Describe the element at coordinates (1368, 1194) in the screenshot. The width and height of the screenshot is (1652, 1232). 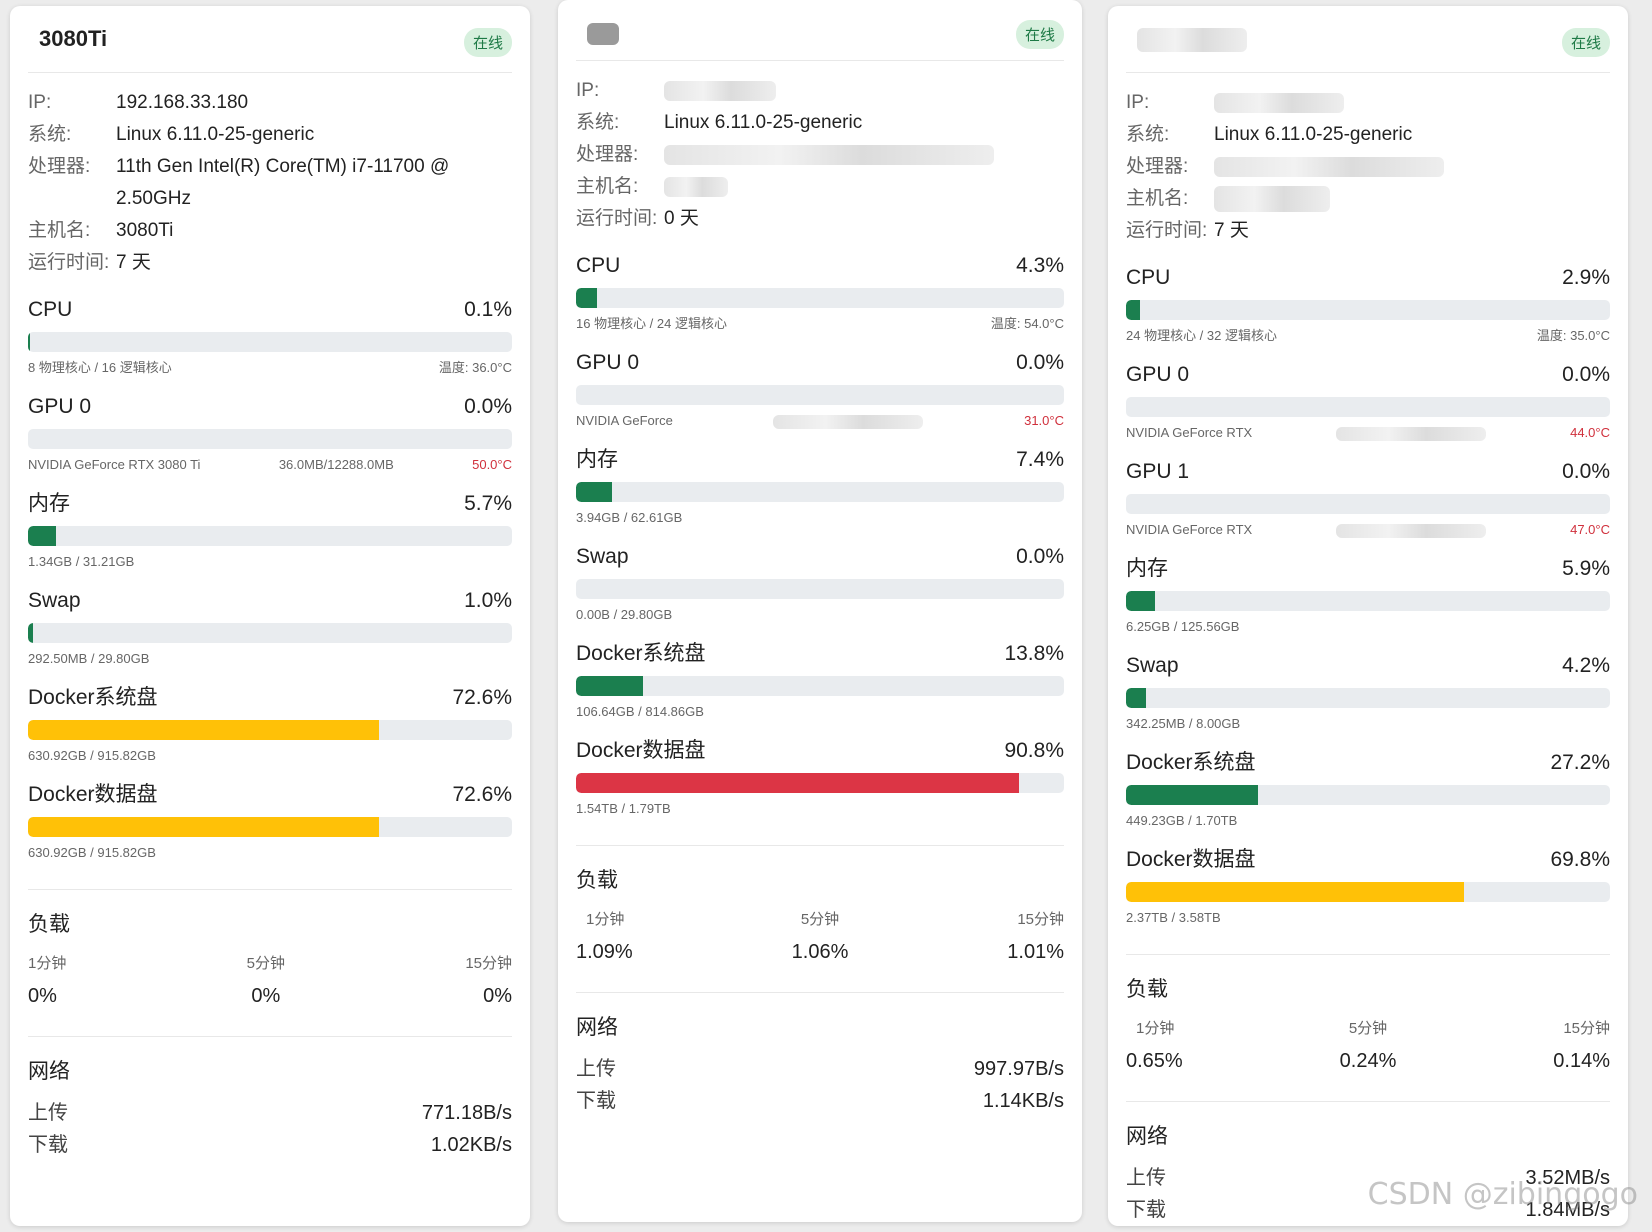
I see `network-stats: 上传 3.52MB/s 下载 1.84MB/s` at that location.